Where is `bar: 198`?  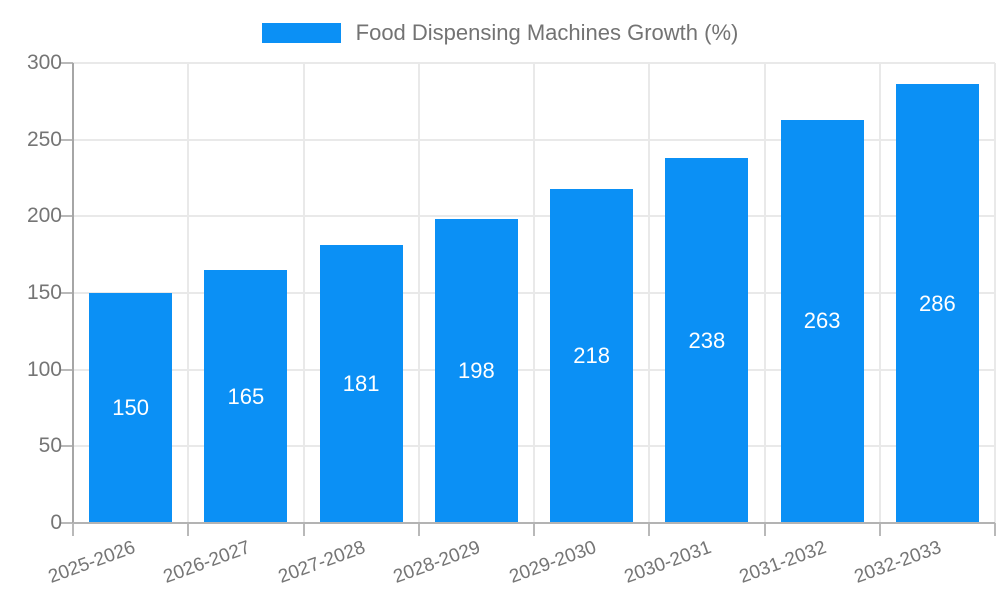
bar: 198 is located at coordinates (476, 371).